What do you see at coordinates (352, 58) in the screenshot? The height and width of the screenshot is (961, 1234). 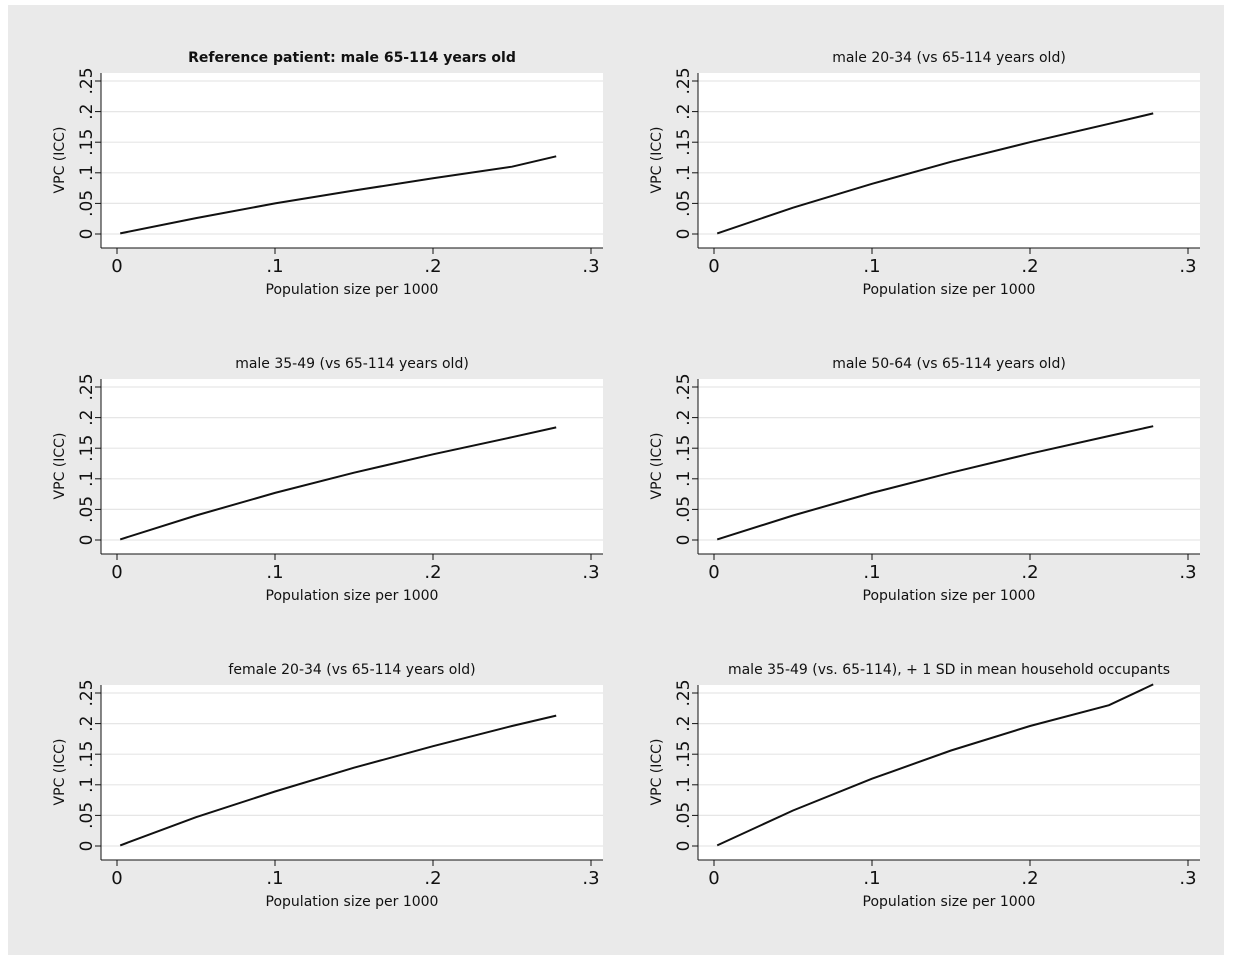 I see `panel-title: Reference patient: male 65-114 years old` at bounding box center [352, 58].